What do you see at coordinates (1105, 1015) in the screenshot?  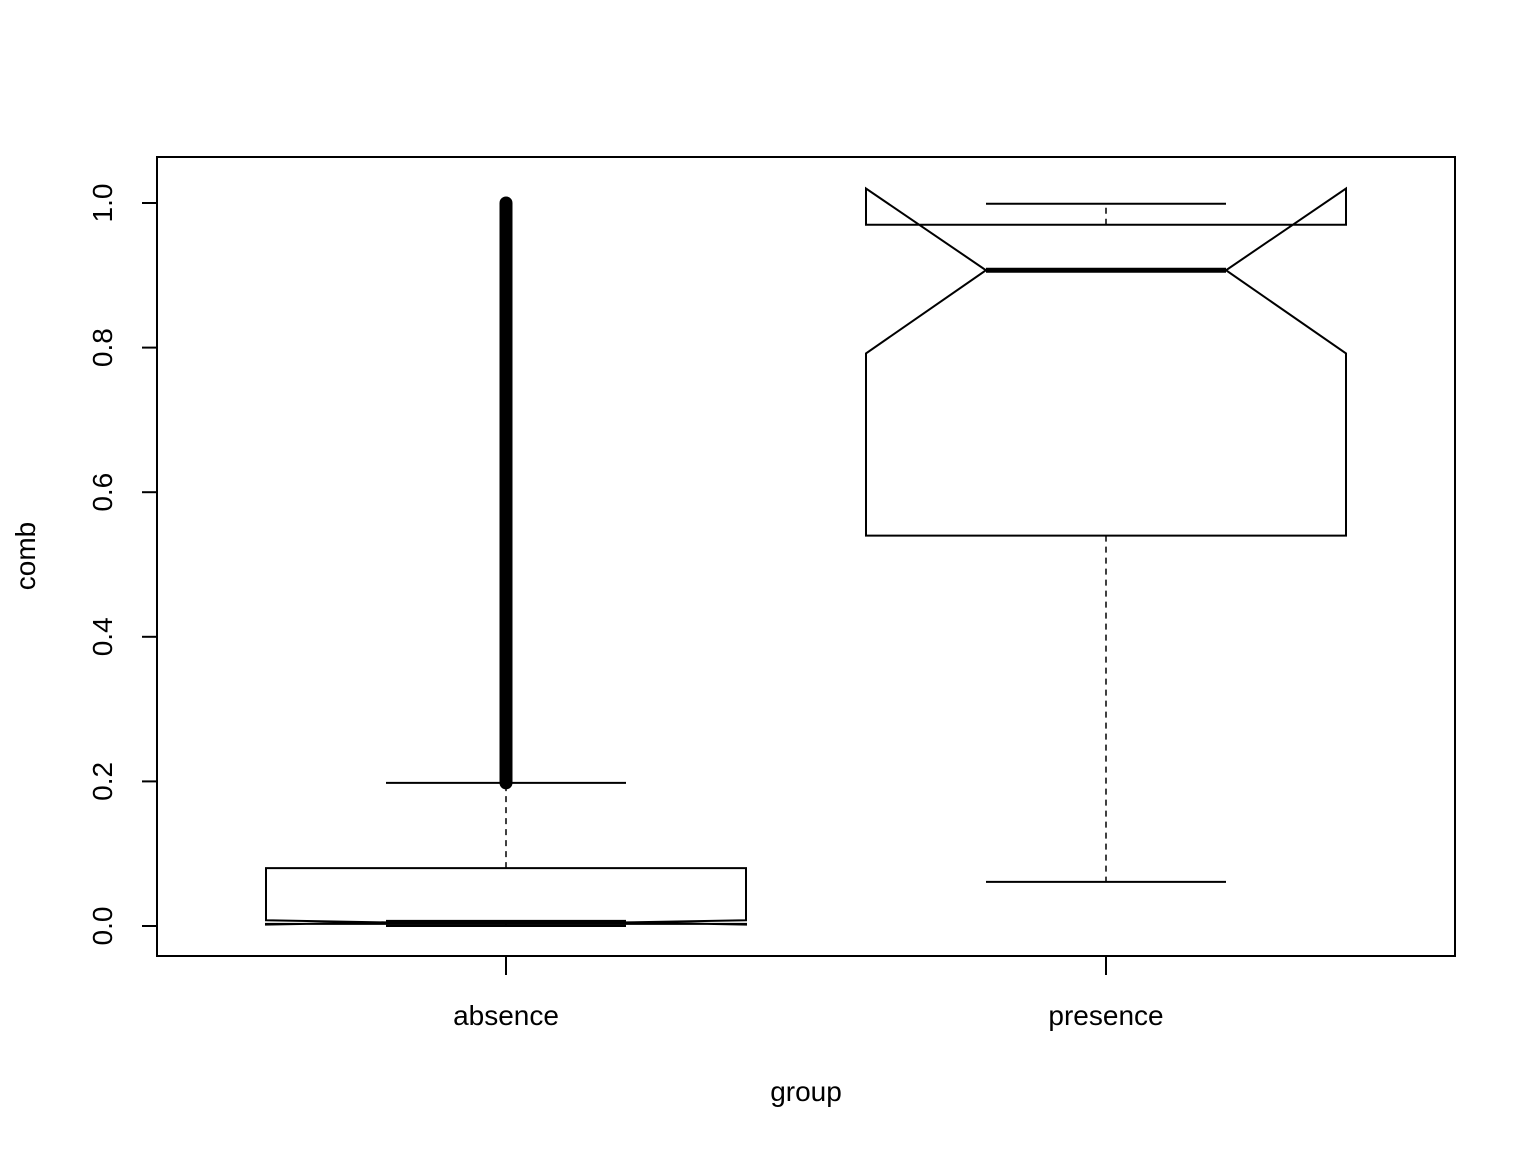 I see `x-tick-label: presence` at bounding box center [1105, 1015].